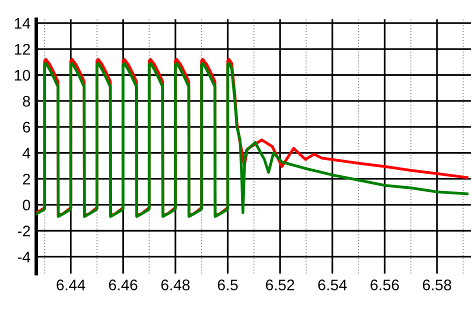 The width and height of the screenshot is (471, 320). I want to click on y-tick-label: 4, so click(26, 153).